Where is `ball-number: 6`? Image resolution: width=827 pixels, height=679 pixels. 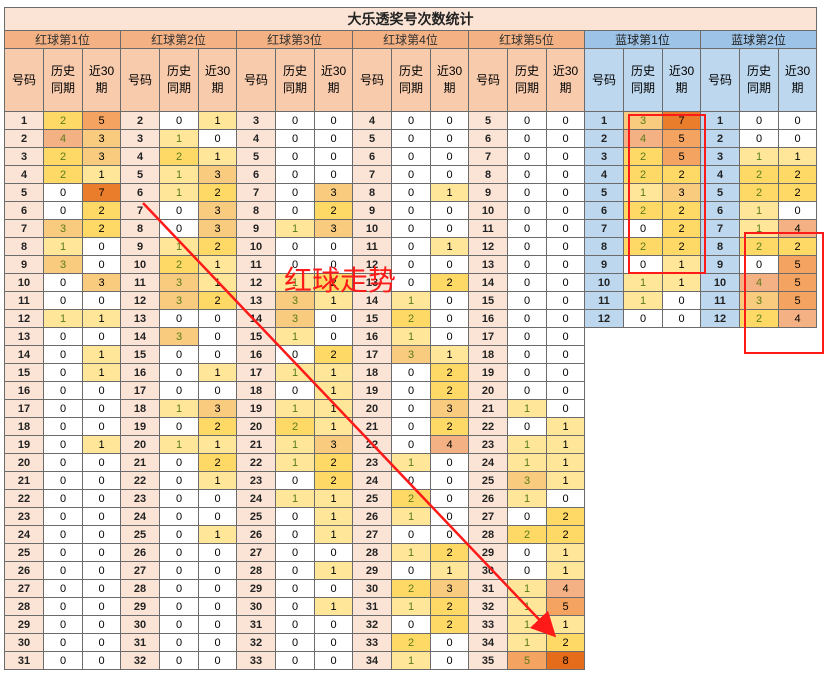
ball-number: 6 is located at coordinates (140, 192).